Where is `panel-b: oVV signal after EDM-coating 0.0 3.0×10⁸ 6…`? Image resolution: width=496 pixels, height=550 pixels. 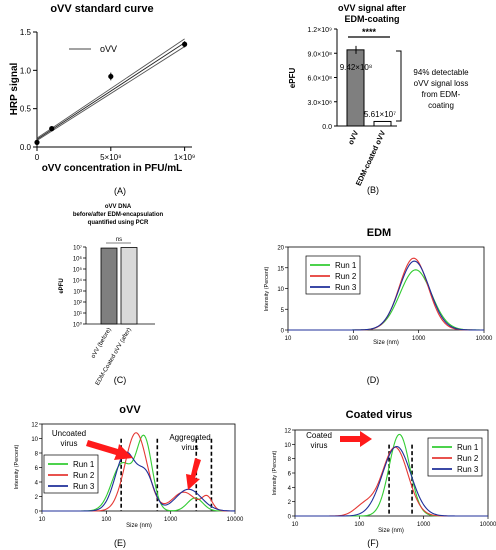
panel-b: oVV signal after EDM-coating 0.0 3.0×10⁸ 6… is located at coordinates (378, 99).